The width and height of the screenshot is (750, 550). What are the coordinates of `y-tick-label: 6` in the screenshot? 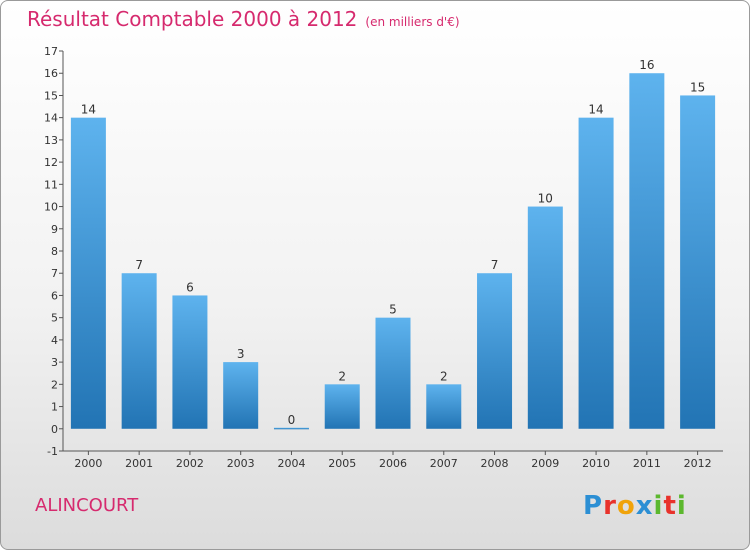 It's located at (54, 295).